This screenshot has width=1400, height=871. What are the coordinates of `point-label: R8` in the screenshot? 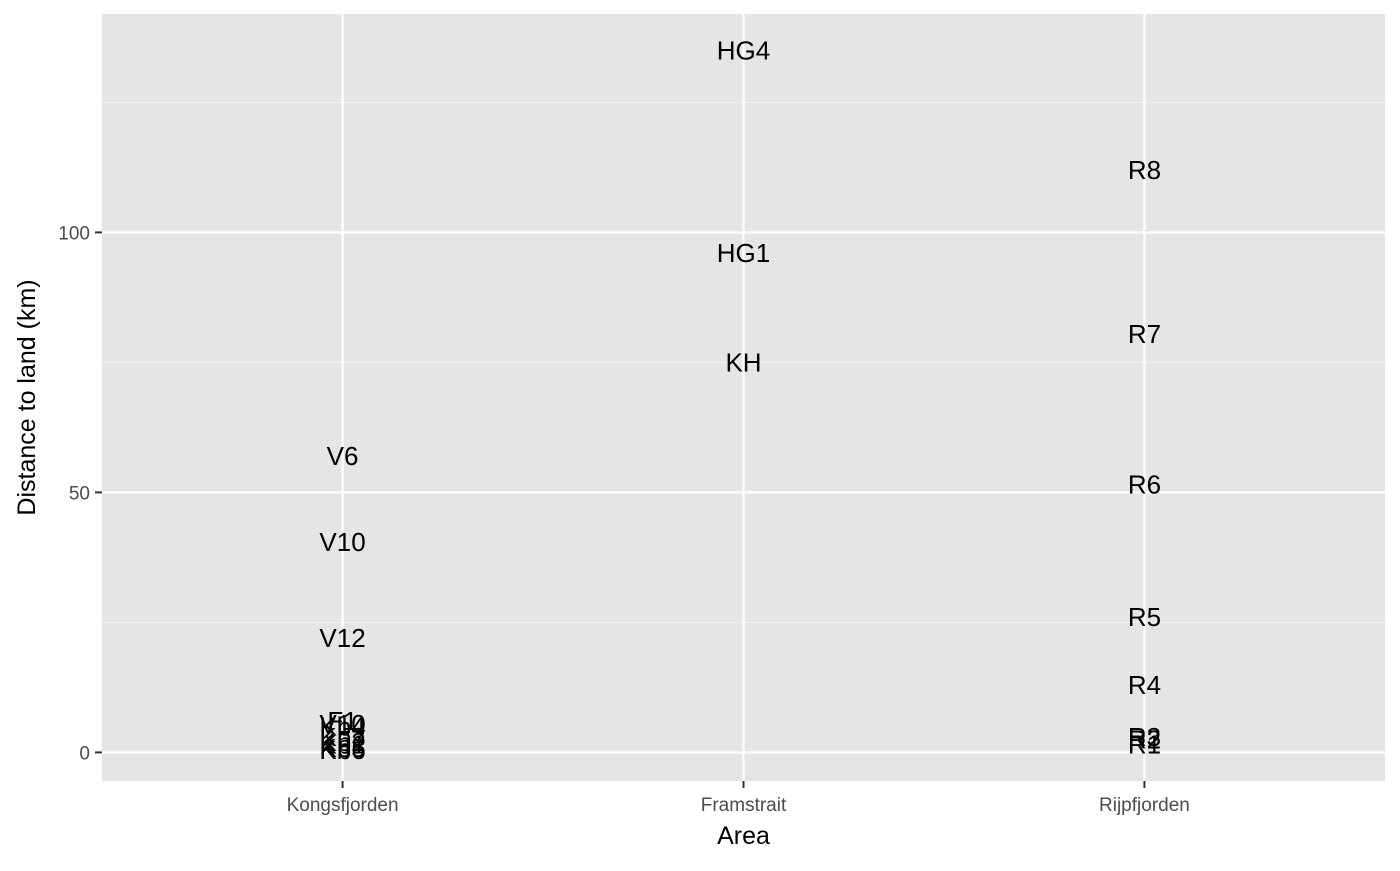 It's located at (1144, 170).